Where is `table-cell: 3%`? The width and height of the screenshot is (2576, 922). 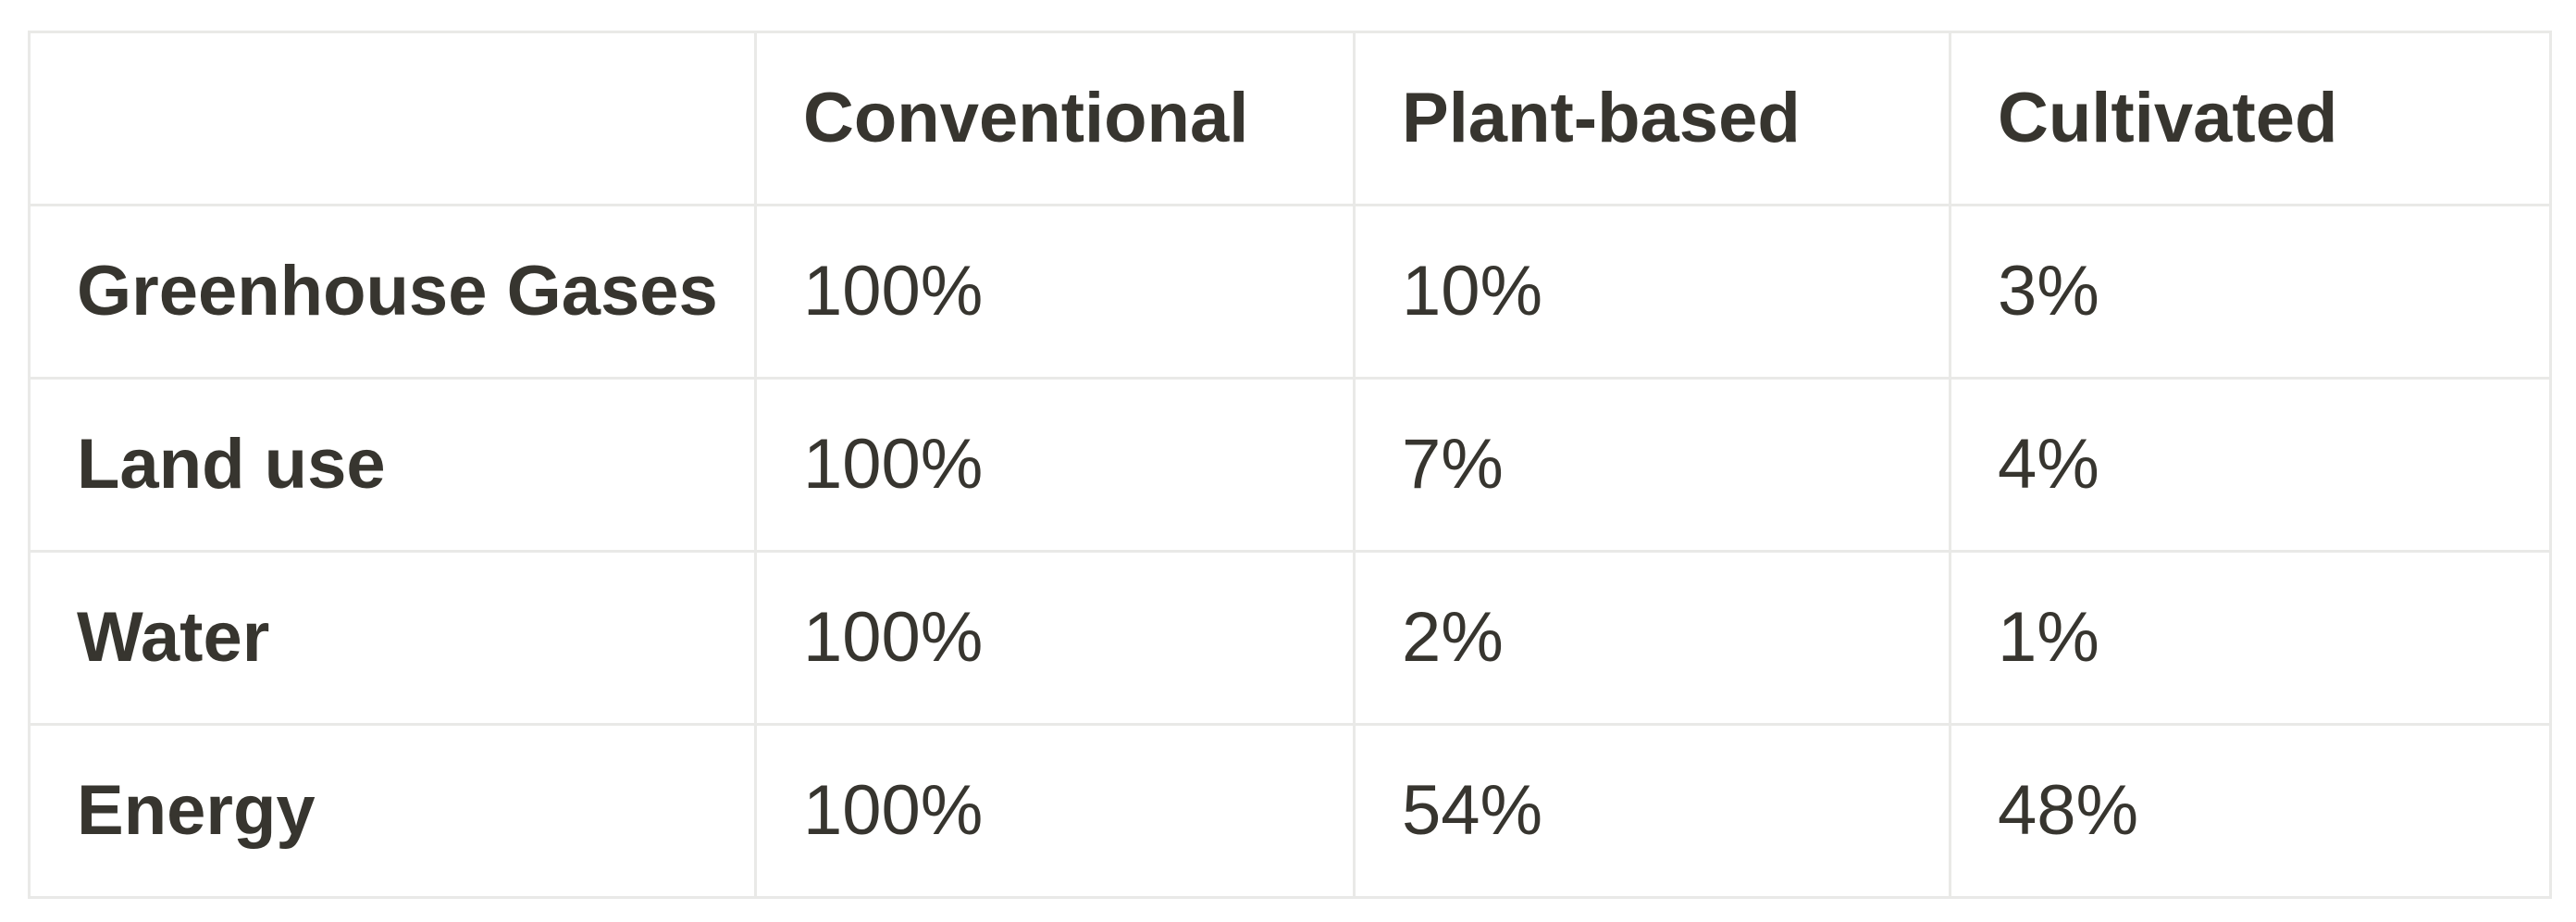
table-cell: 3% is located at coordinates (2251, 292).